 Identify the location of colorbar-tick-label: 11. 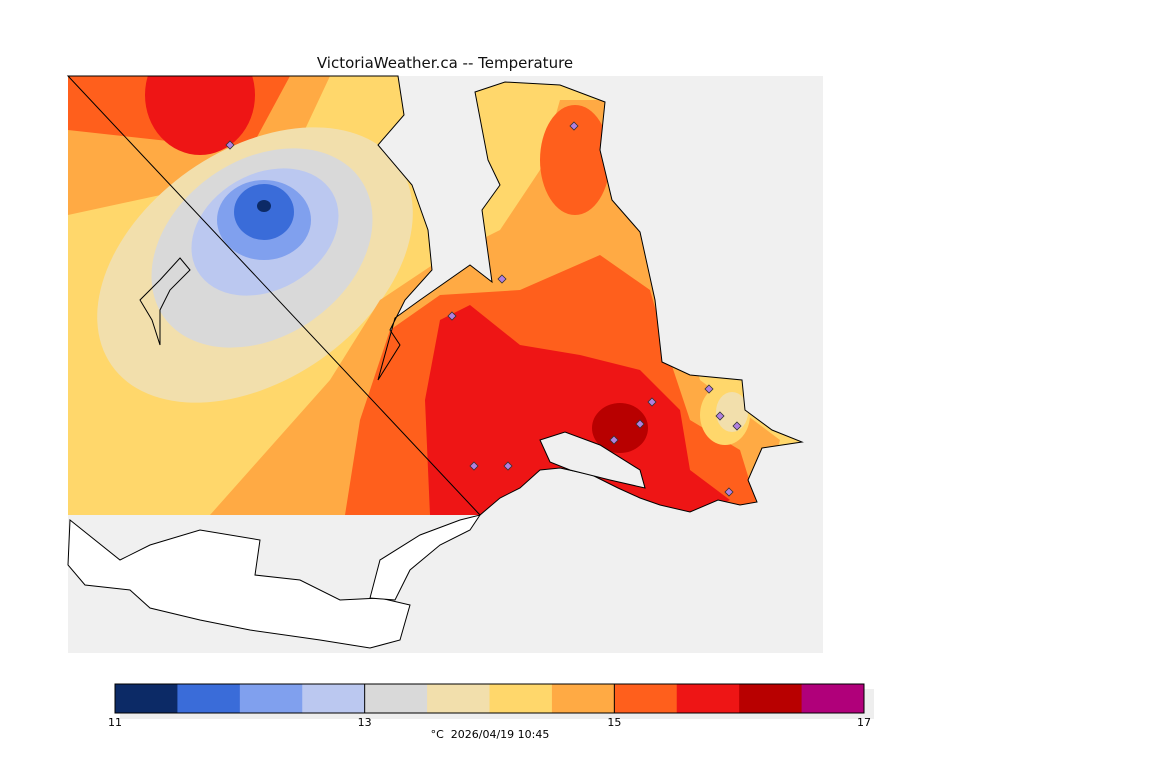
(115, 722).